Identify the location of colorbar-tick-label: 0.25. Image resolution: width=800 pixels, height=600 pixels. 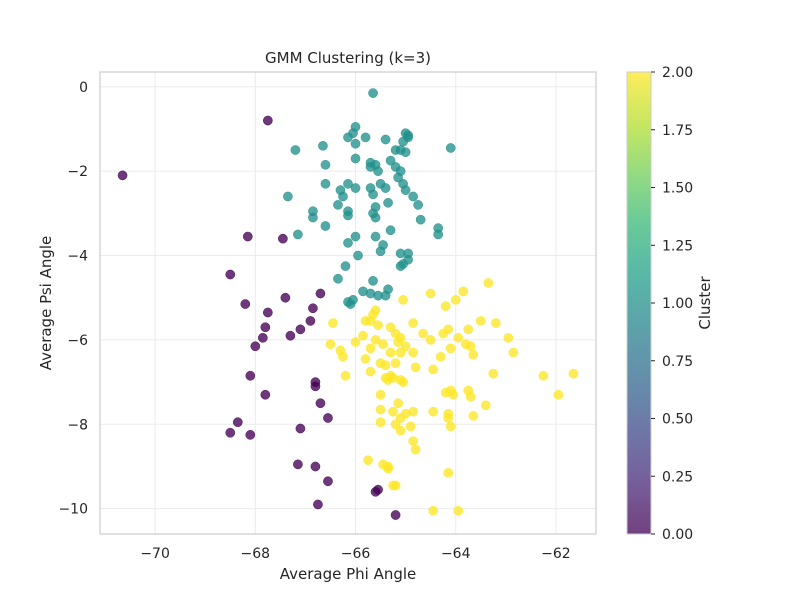
(677, 477).